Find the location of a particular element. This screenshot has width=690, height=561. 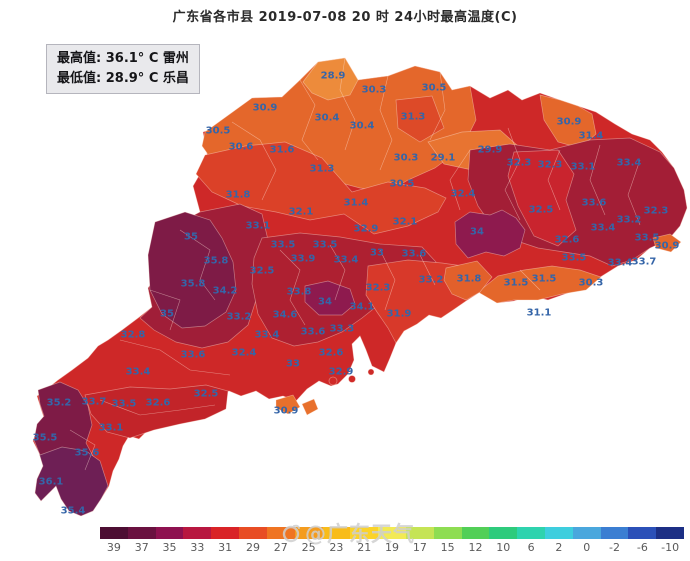

page-title: 广东省各市县 2019-07-08 20 时 24小时最高温度(C) is located at coordinates (345, 17).